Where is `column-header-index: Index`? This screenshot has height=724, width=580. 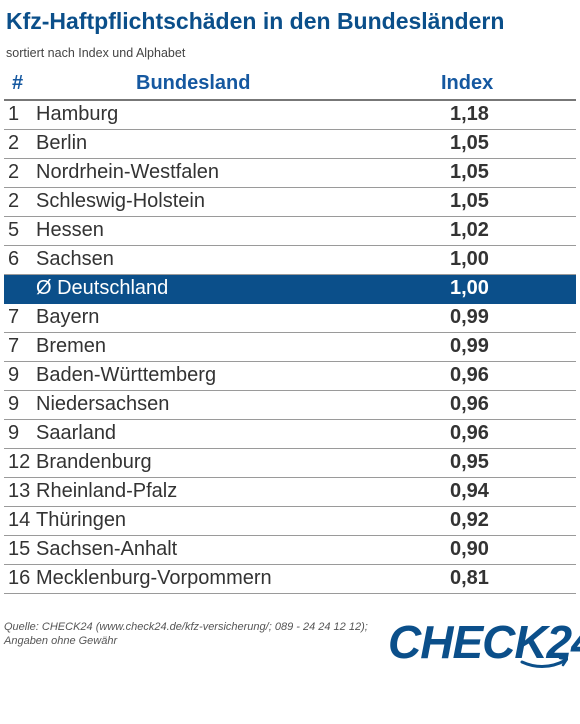 column-header-index: Index is located at coordinates (467, 83).